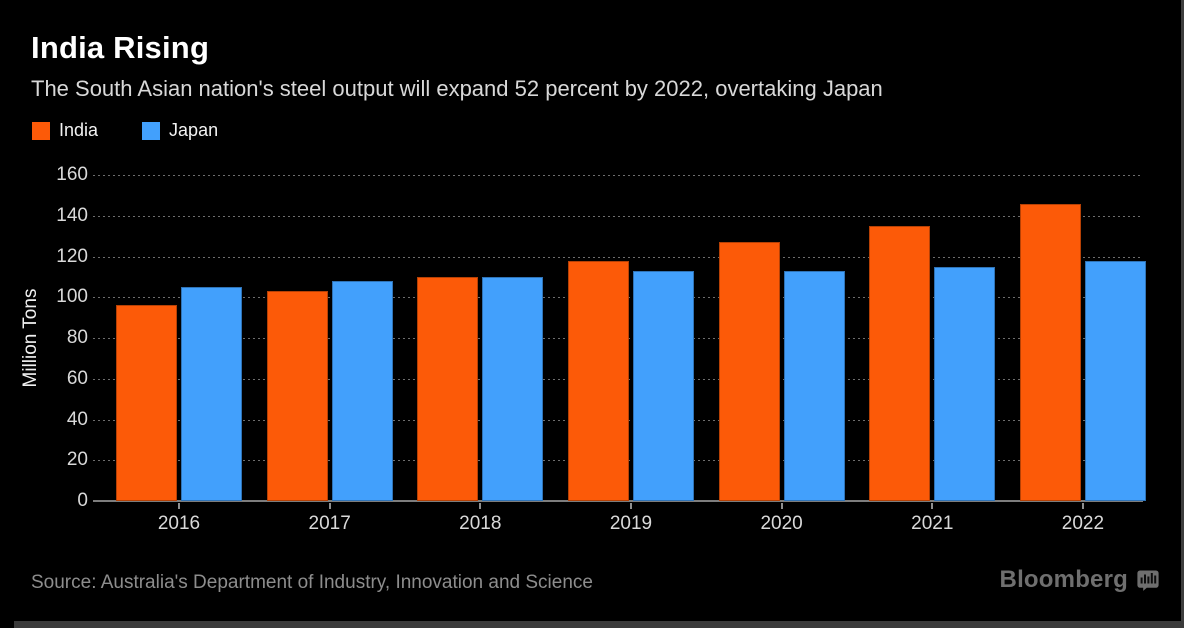 The height and width of the screenshot is (628, 1184). What do you see at coordinates (41, 130) in the screenshot?
I see `legend-swatch-india` at bounding box center [41, 130].